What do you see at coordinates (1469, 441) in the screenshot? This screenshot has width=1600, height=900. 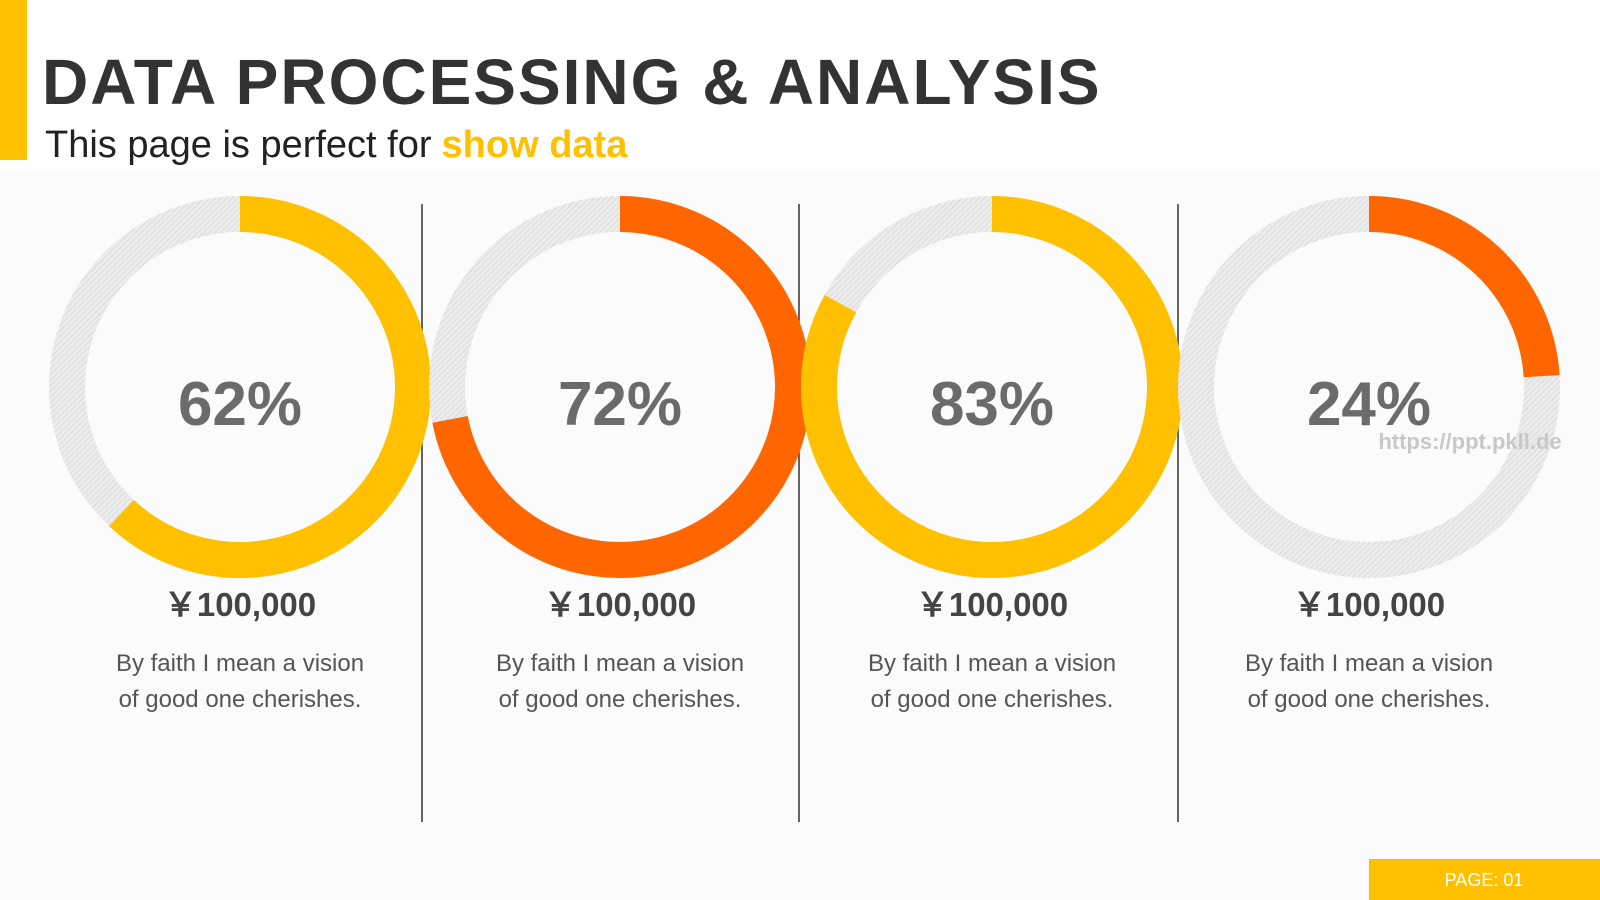 I see `watermark: https://ppt.pkll.de` at bounding box center [1469, 441].